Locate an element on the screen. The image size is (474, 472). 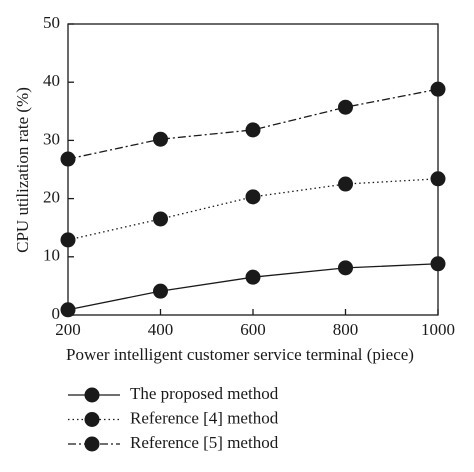
series-line is located at coordinates (253, 209).